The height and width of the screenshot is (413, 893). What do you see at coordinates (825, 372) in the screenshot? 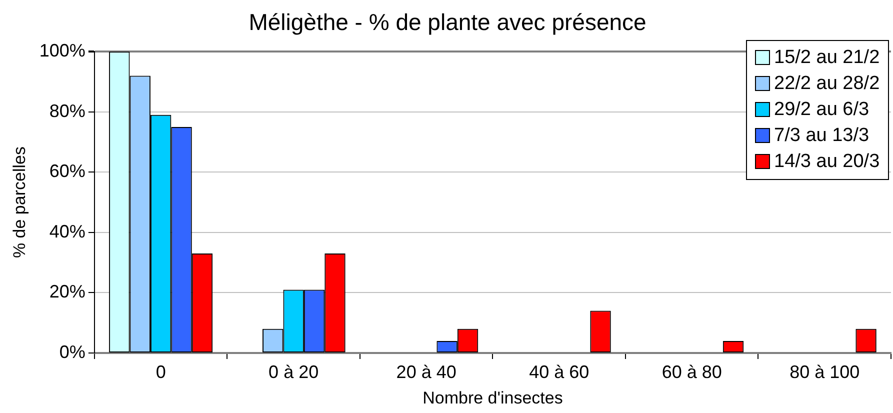
I see `x-tick-label: 80 à 100` at bounding box center [825, 372].